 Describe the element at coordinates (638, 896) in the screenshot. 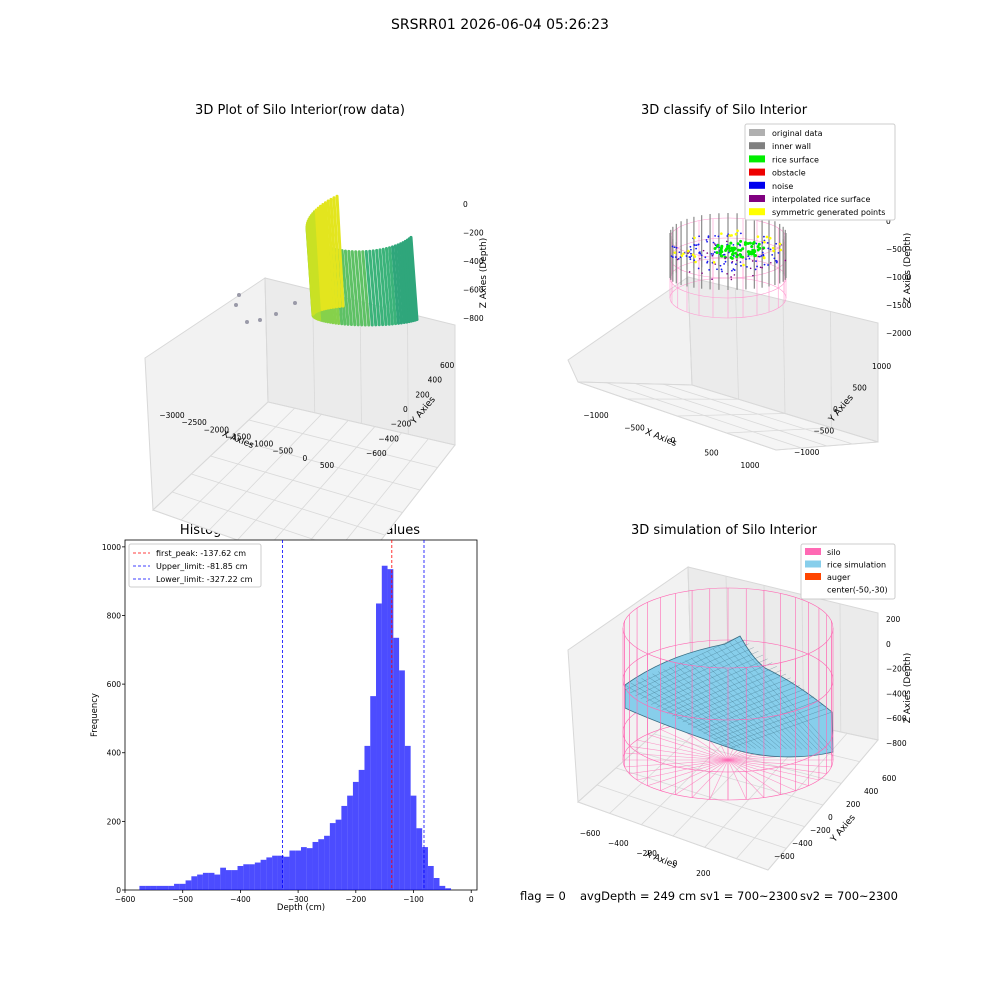

I see `status-avg-depth: avgDepth = 249 cm` at that location.